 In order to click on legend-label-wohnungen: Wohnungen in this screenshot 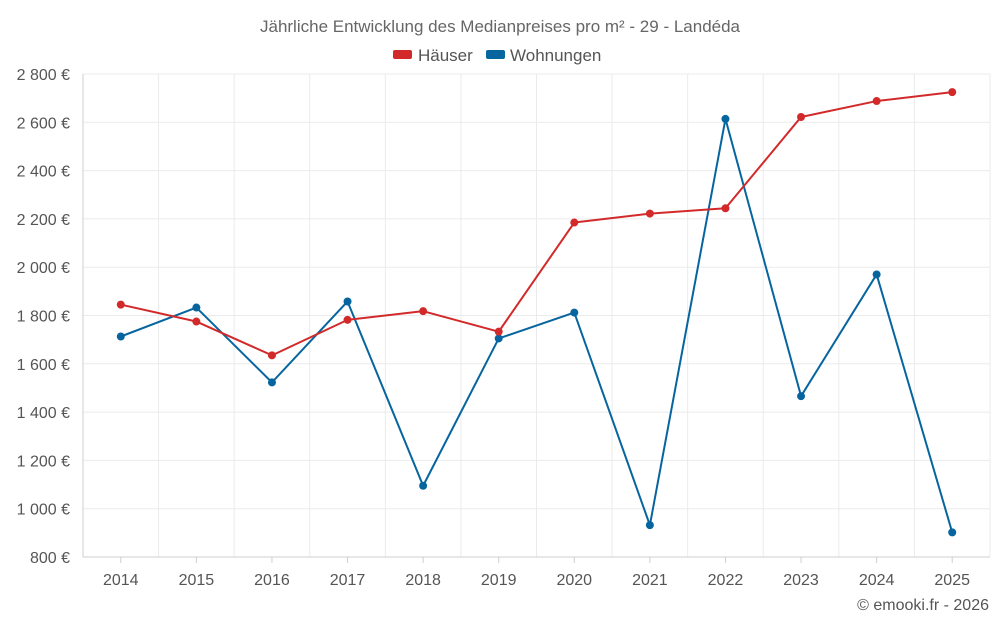, I will do `click(555, 55)`.